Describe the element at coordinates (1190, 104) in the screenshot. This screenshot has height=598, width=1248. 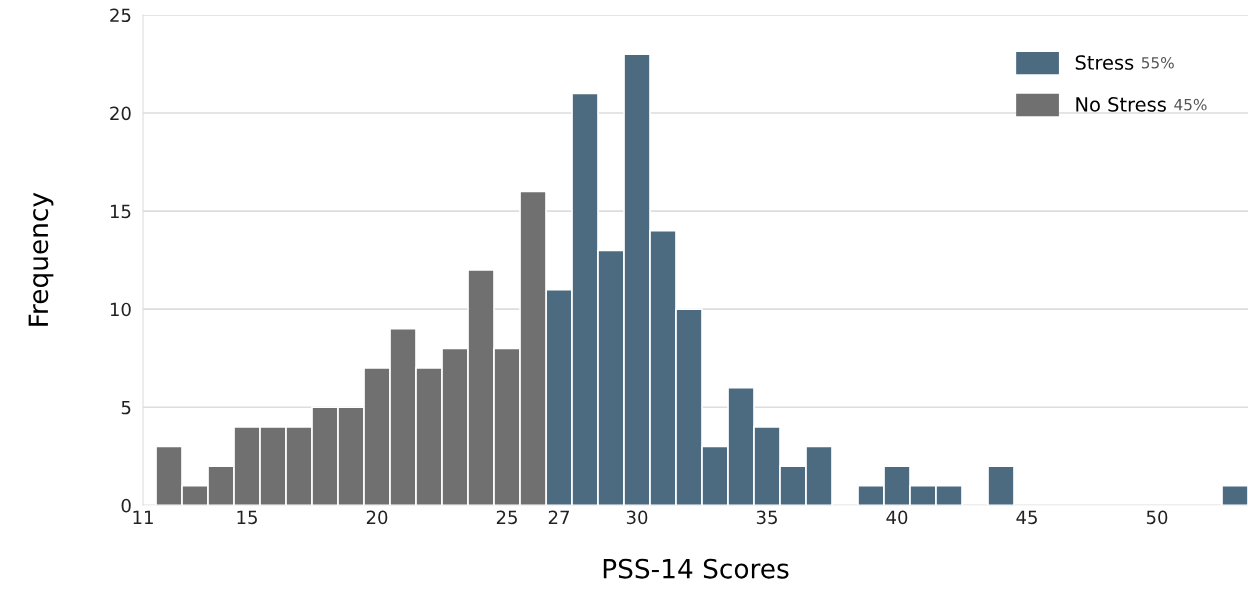
I see `annotation: 45%` at that location.